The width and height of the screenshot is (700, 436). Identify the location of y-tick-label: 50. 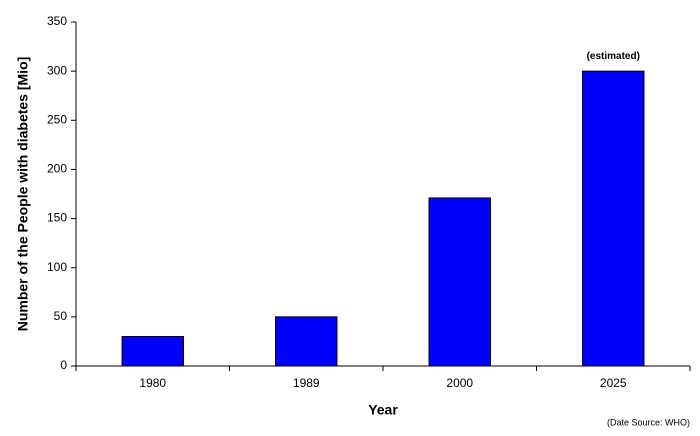
(61, 316).